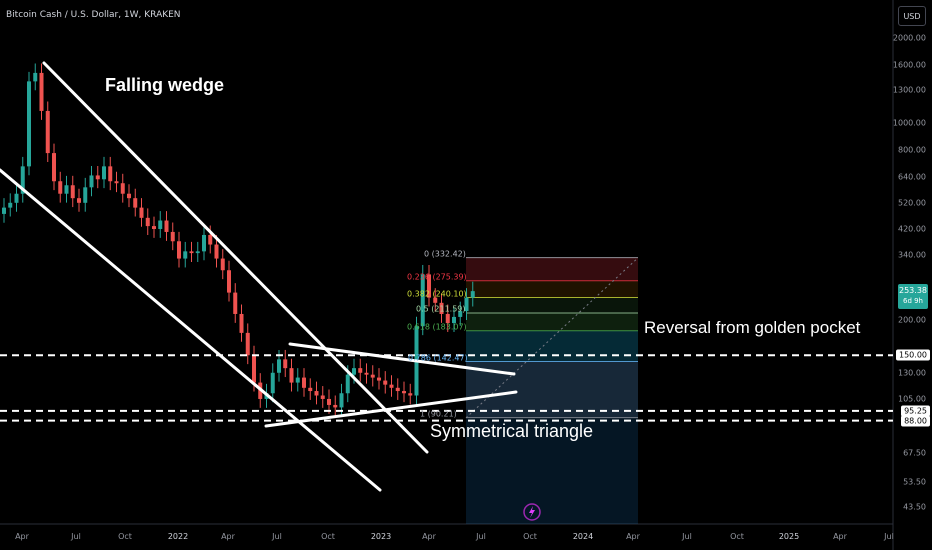  What do you see at coordinates (912, 16) in the screenshot?
I see `currency-button: USD` at bounding box center [912, 16].